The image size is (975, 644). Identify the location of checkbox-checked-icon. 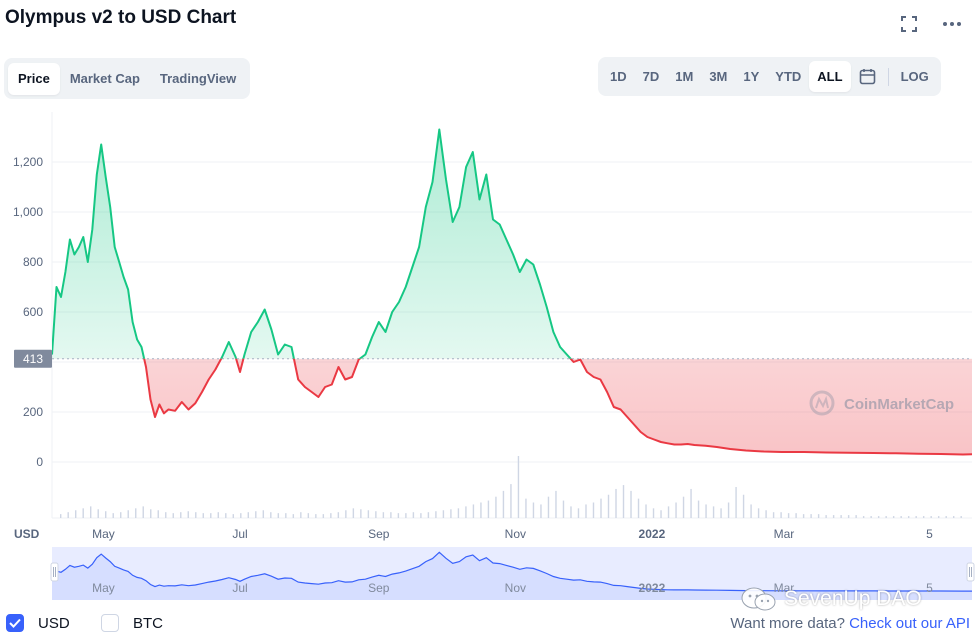
(15, 623).